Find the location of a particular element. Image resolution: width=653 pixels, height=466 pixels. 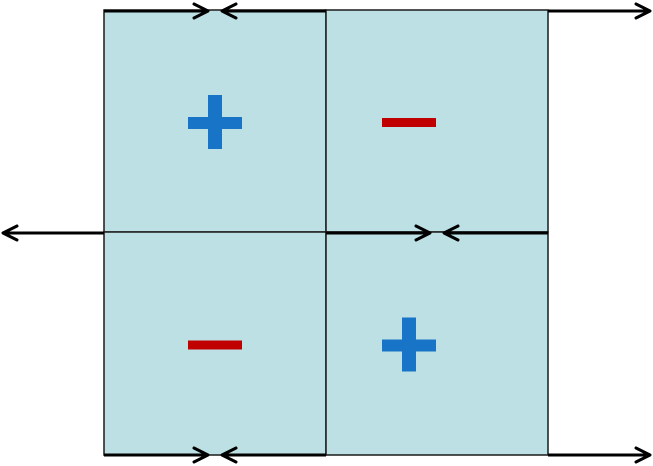

arrow-middle-right-left is located at coordinates (495, 233).